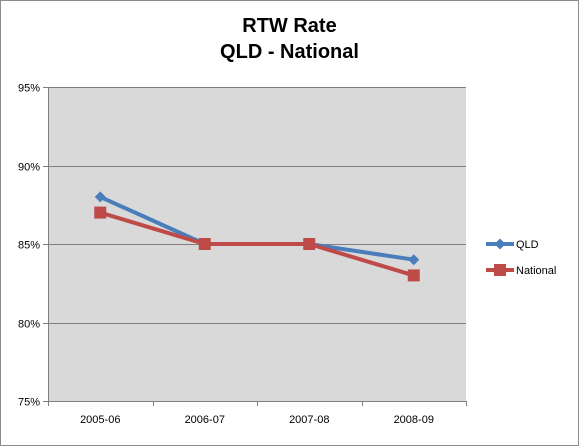  Describe the element at coordinates (29, 168) in the screenshot. I see `y-tick-label: 90%` at that location.